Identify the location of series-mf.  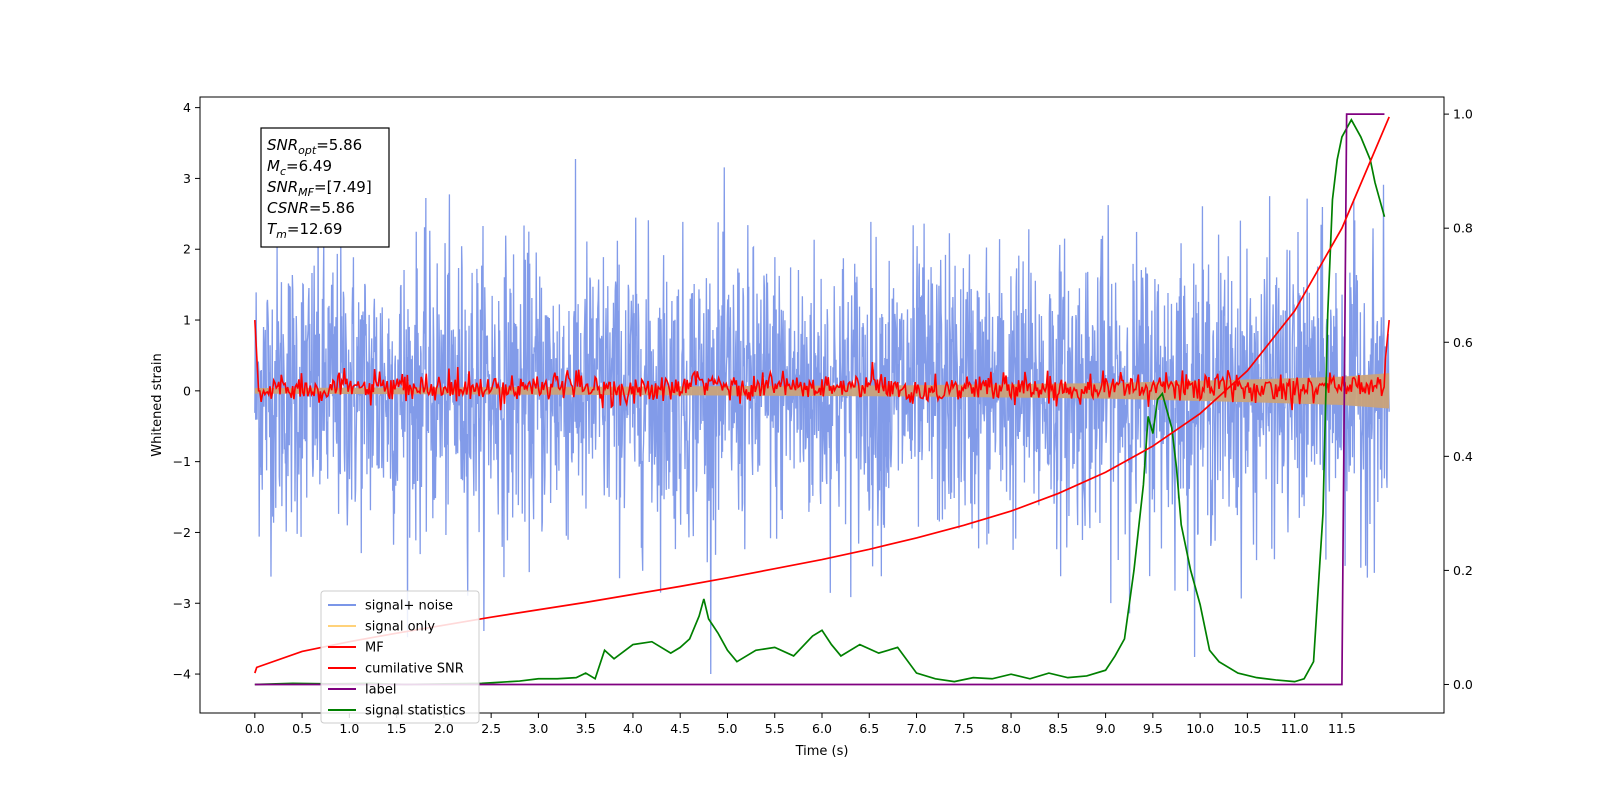
(822, 365).